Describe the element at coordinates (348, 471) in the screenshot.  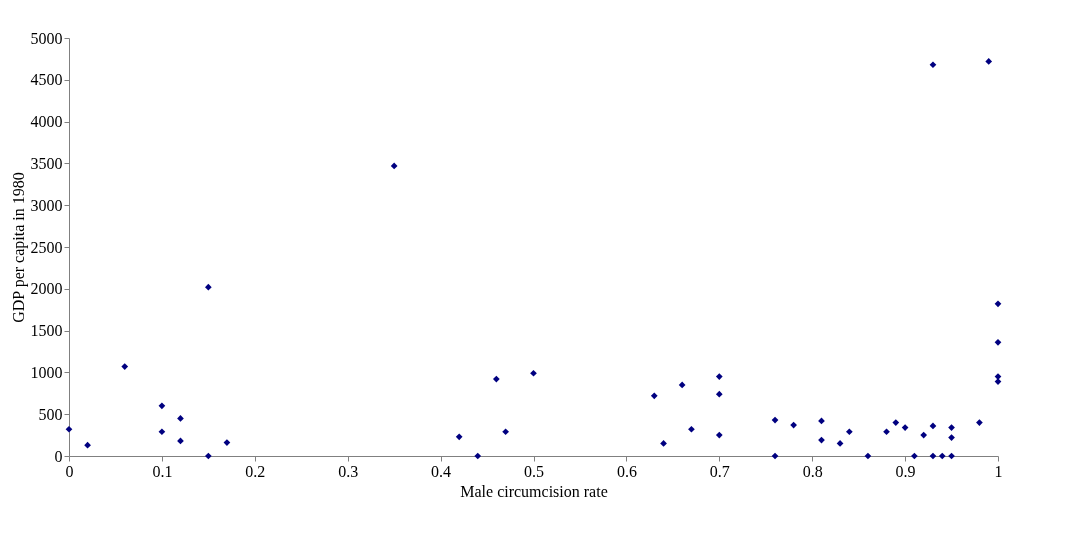
I see `x-tick-label: 0.3` at that location.